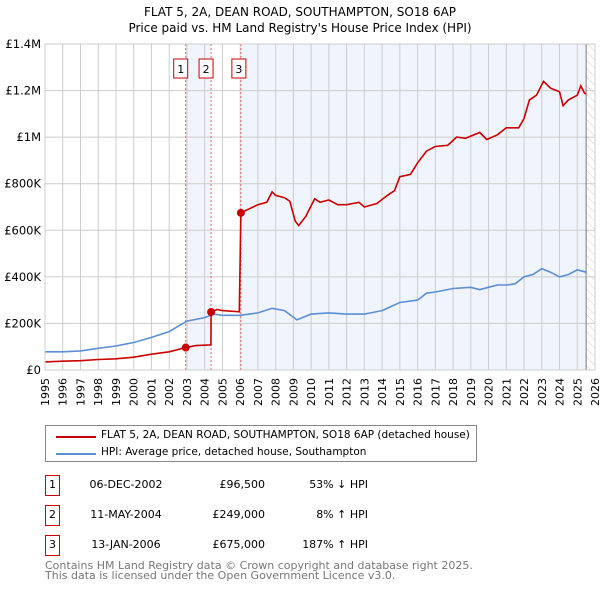 This screenshot has width=600, height=590. Describe the element at coordinates (594, 392) in the screenshot. I see `x-tick-label: 2026` at that location.